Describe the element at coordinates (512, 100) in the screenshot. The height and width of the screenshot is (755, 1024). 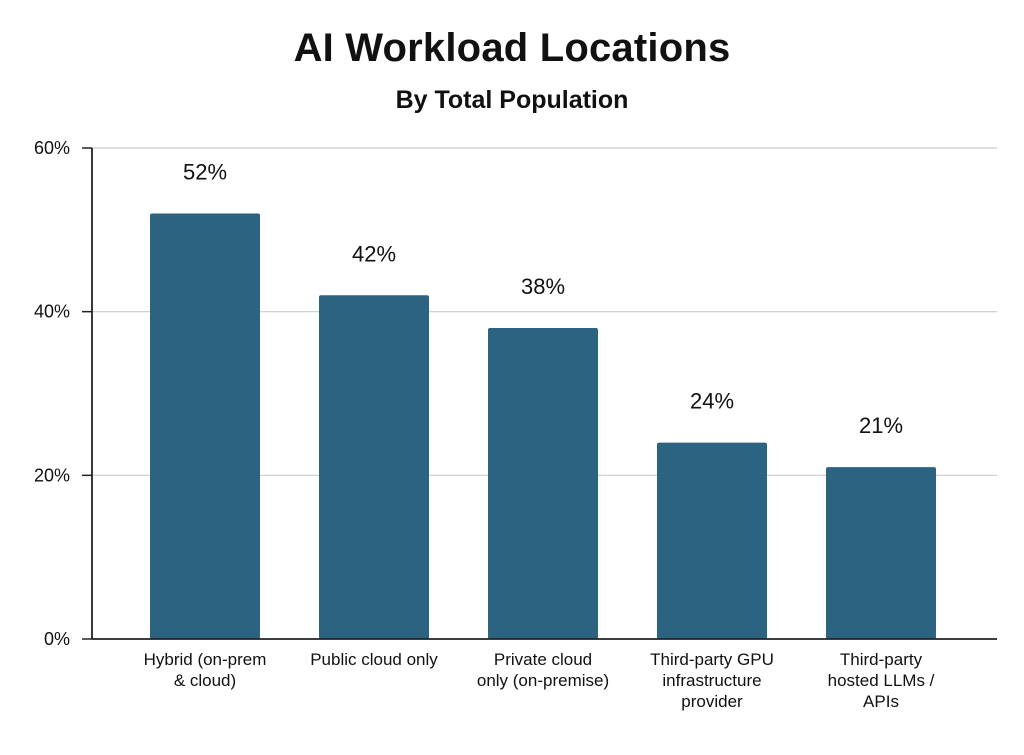
I see `chart-subtitle: By Total Population` at that location.